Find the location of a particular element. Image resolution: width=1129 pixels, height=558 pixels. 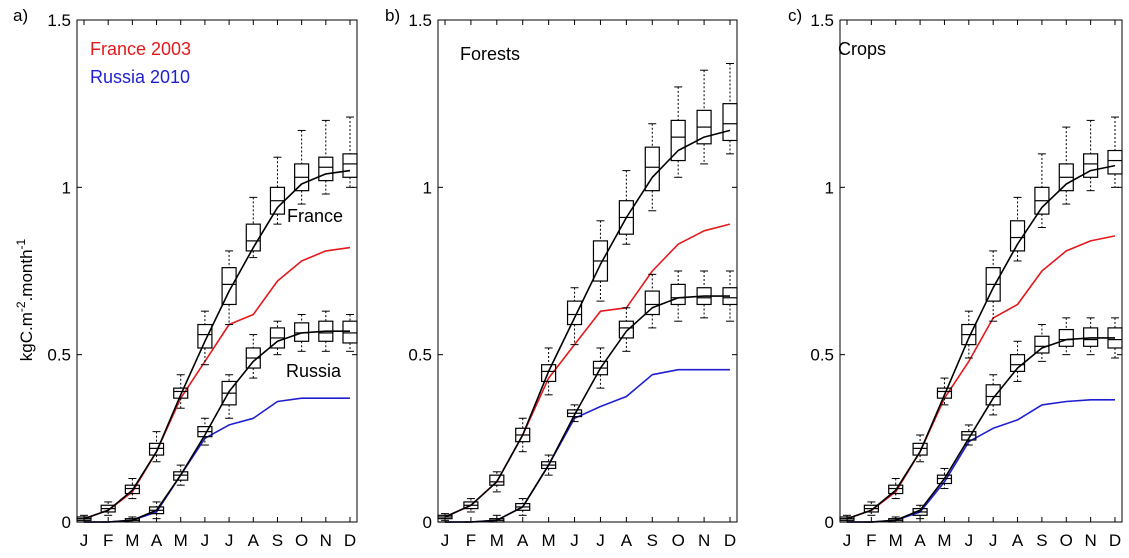

panel-c-label: c) is located at coordinates (795, 15).